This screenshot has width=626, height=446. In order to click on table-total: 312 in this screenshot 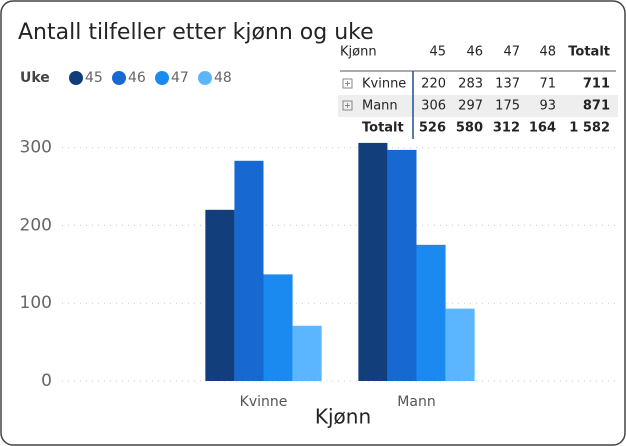, I will do `click(506, 128)`.